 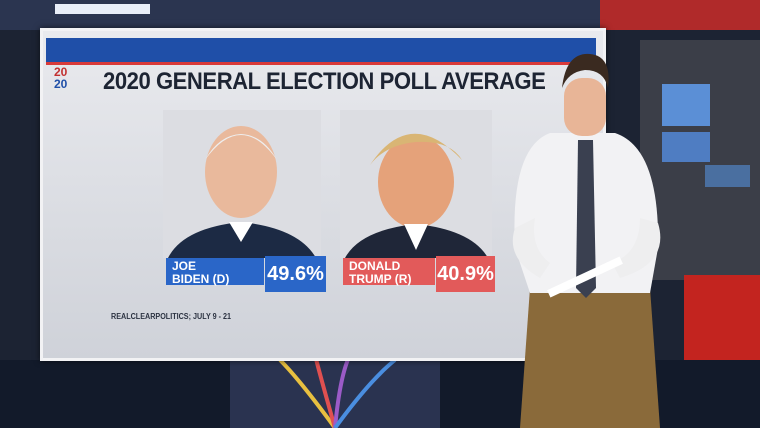 I want to click on source-note: REALCLEARPOLITICS; JULY 9 - 21, so click(x=171, y=316).